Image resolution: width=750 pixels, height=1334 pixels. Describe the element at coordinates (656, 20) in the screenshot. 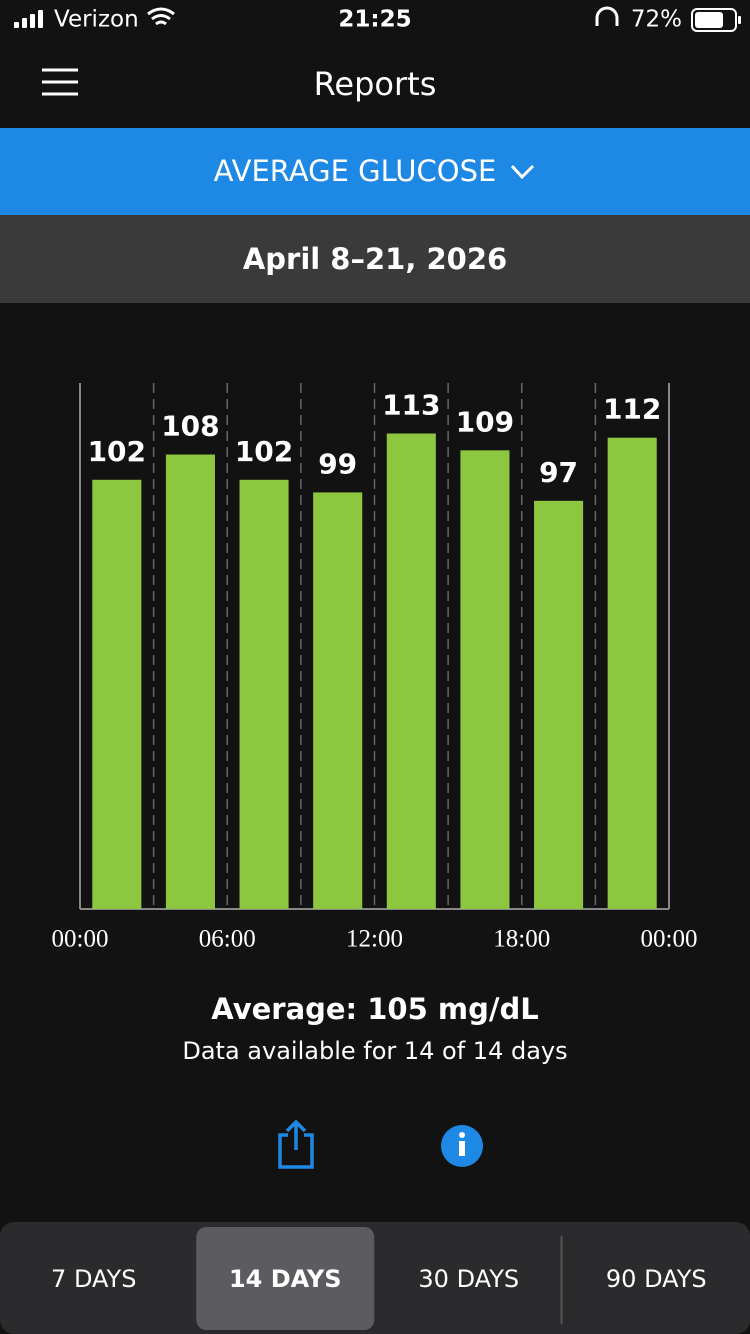

I see `battery-percent: 72%` at that location.